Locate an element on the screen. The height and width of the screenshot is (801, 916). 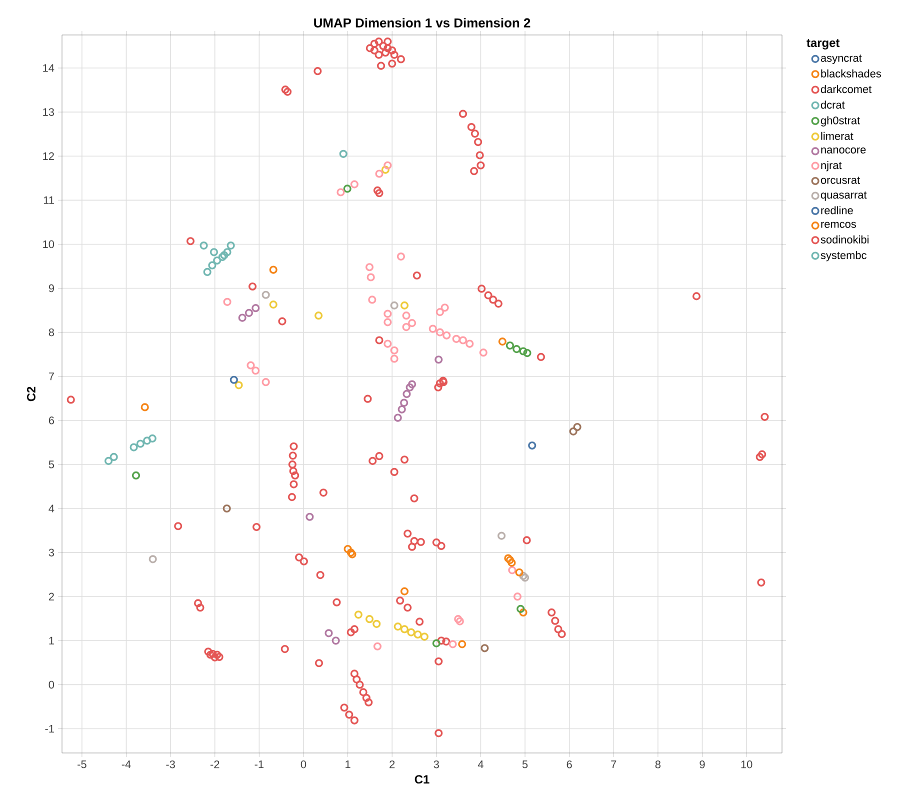
legend-label: systembc is located at coordinates (843, 256).